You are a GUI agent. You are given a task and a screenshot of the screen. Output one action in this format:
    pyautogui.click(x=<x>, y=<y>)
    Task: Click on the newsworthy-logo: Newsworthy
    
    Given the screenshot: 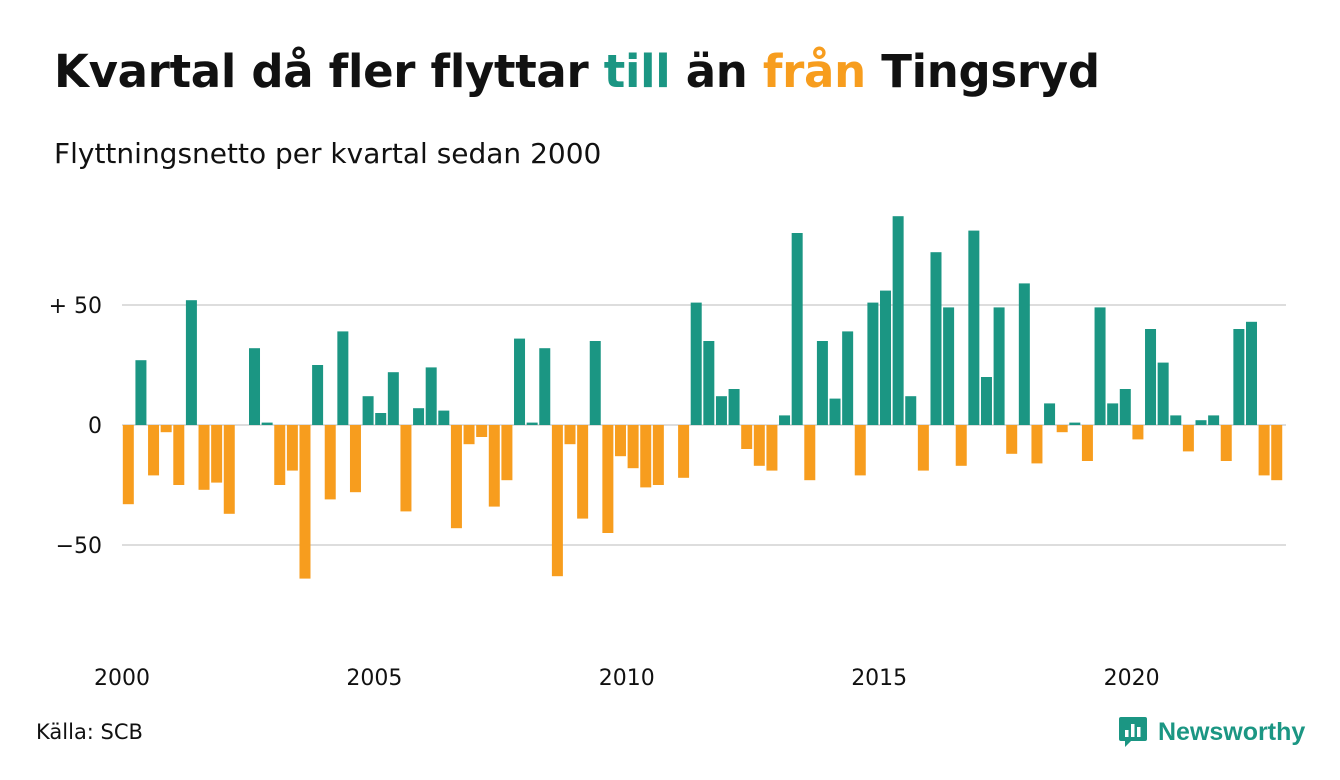 What is the action you would take?
    pyautogui.click(x=1211, y=732)
    